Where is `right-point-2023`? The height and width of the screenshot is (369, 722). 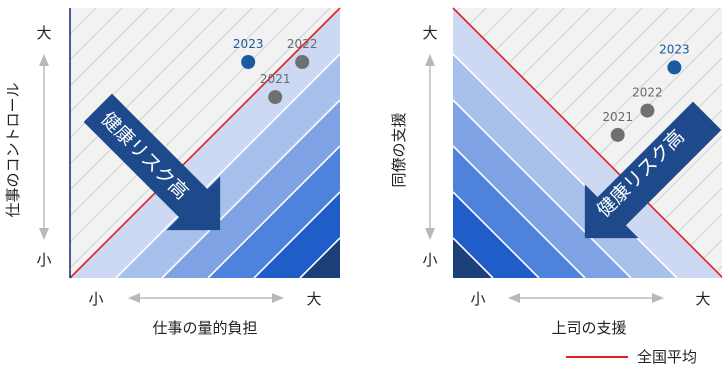 right-point-2023 is located at coordinates (674, 67).